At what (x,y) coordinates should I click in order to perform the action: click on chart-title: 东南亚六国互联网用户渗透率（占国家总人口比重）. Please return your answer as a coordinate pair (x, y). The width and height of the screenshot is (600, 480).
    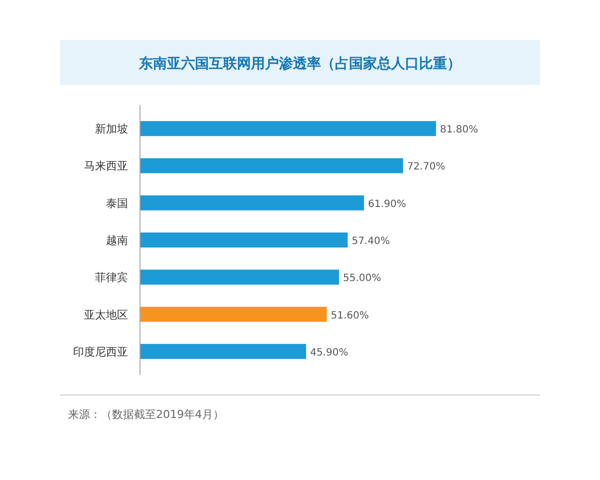
    Looking at the image, I should click on (299, 63).